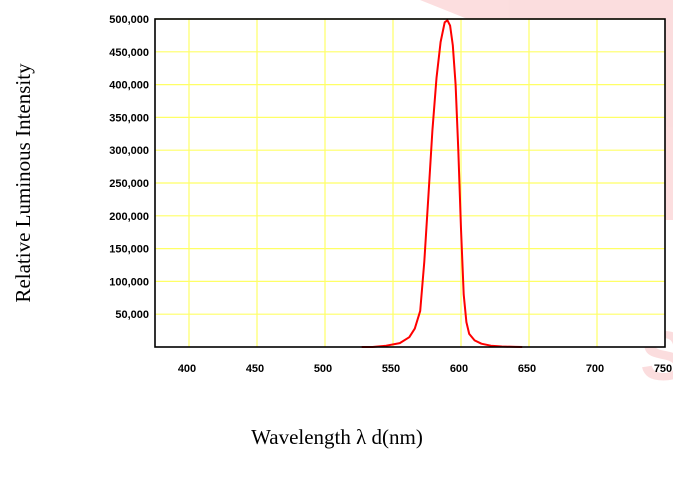 Image resolution: width=673 pixels, height=480 pixels. Describe the element at coordinates (129, 86) in the screenshot. I see `y-tick-label: 400,000` at that location.